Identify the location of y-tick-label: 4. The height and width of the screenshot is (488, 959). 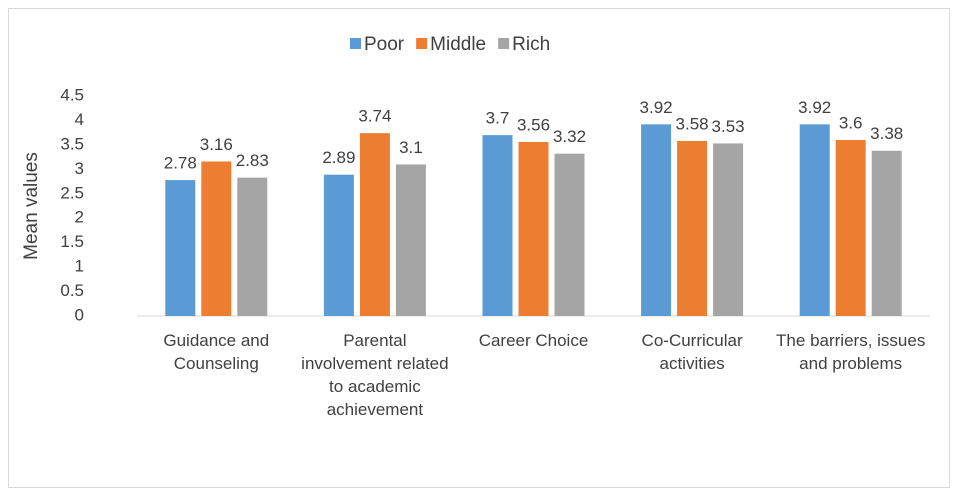
(79, 119).